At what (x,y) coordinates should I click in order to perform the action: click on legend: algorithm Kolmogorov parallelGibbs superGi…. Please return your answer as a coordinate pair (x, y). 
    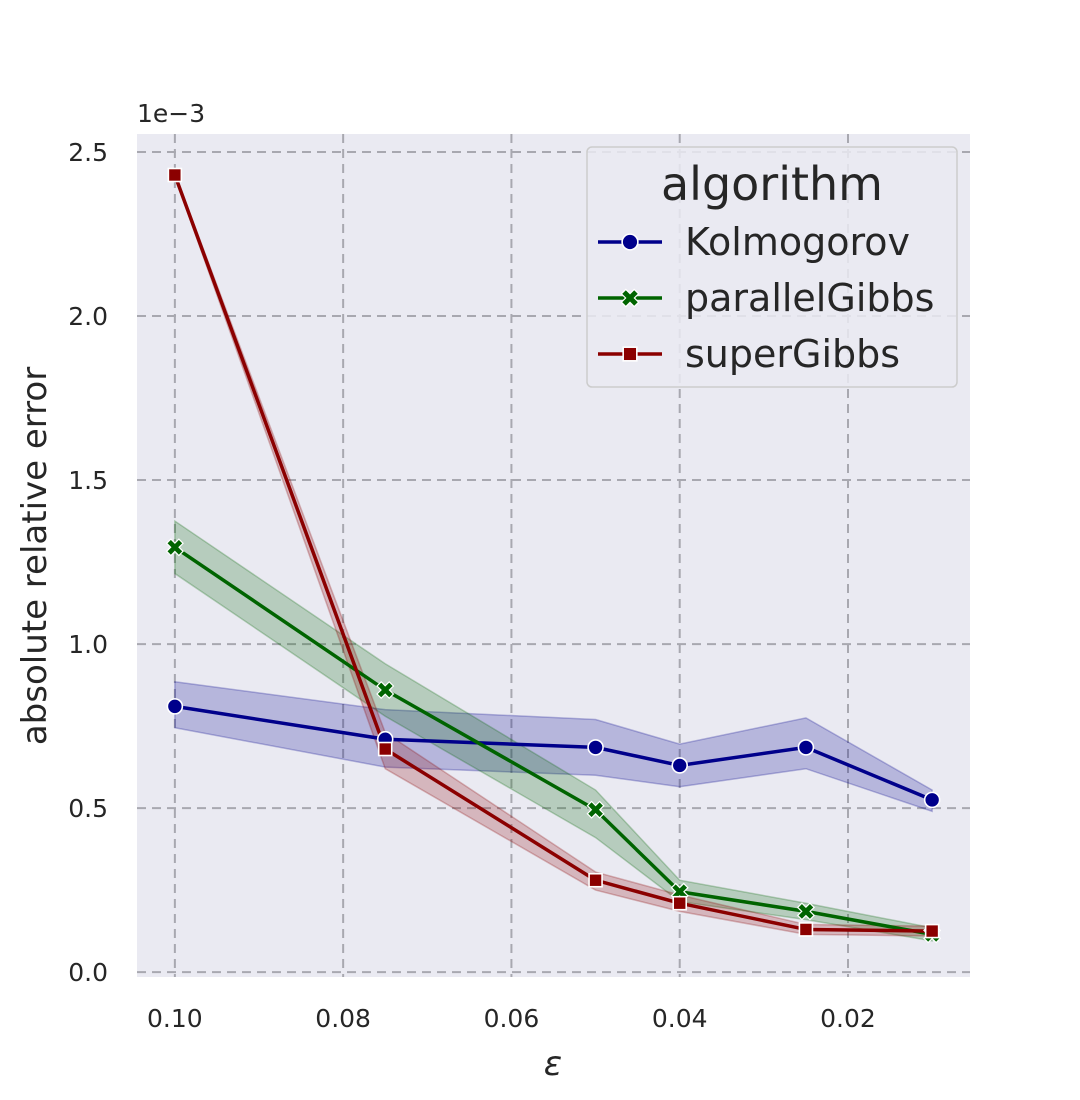
    Looking at the image, I should click on (772, 267).